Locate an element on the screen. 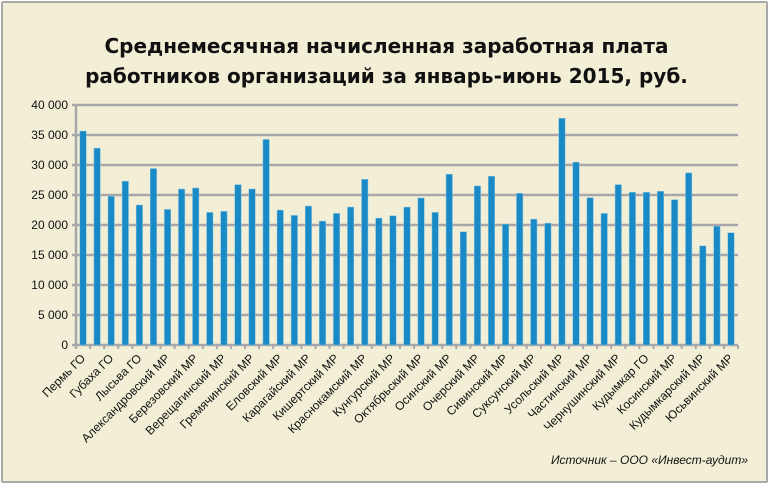 This screenshot has width=771, height=486. y-tick-label: 15 000 is located at coordinates (49, 255).